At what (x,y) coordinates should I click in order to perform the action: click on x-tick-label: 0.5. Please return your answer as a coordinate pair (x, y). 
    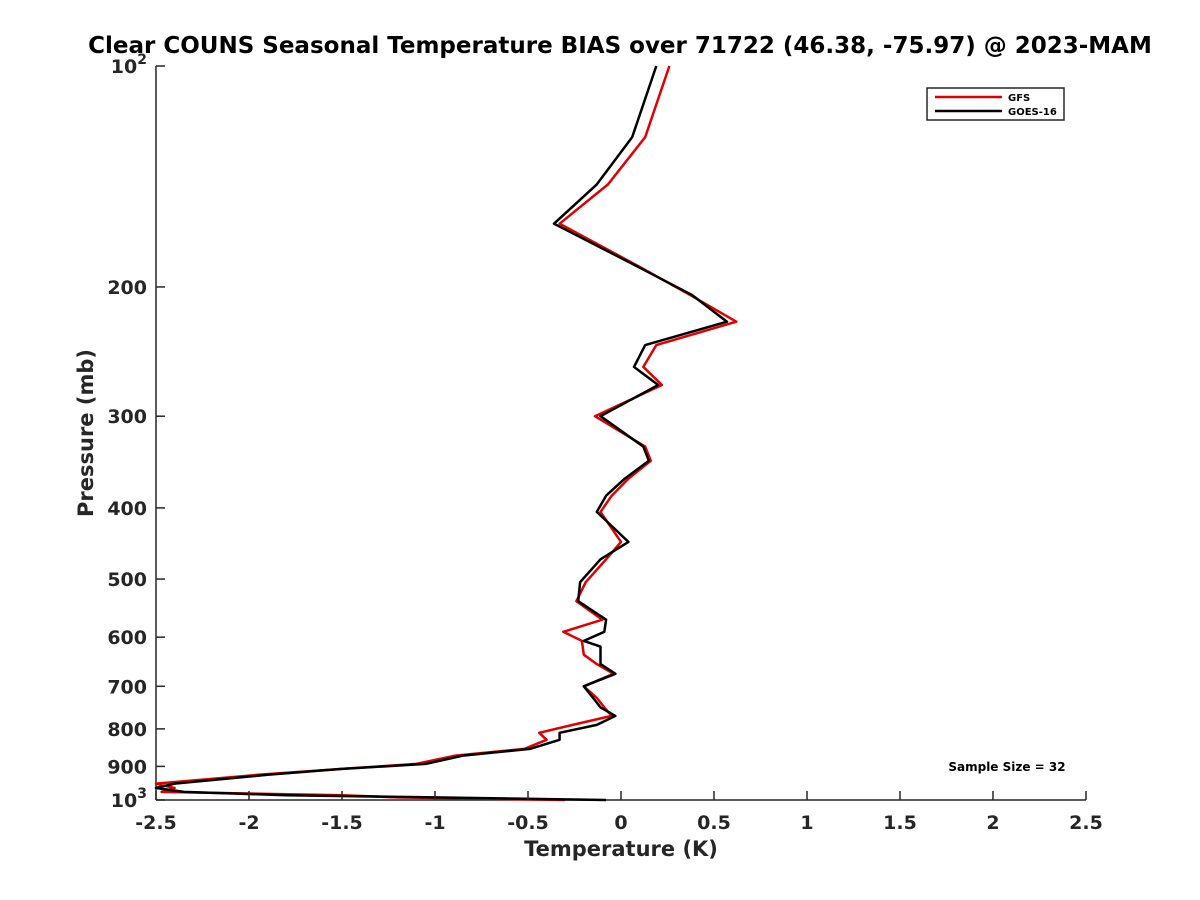
    Looking at the image, I should click on (714, 823).